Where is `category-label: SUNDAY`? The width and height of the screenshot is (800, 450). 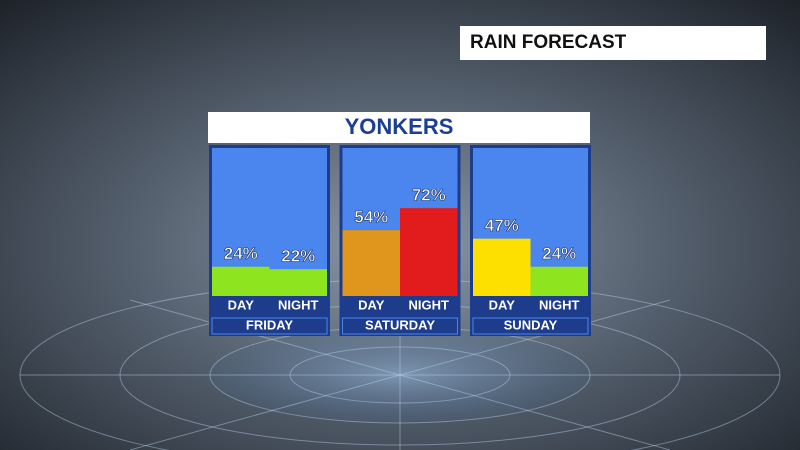 category-label: SUNDAY is located at coordinates (531, 324).